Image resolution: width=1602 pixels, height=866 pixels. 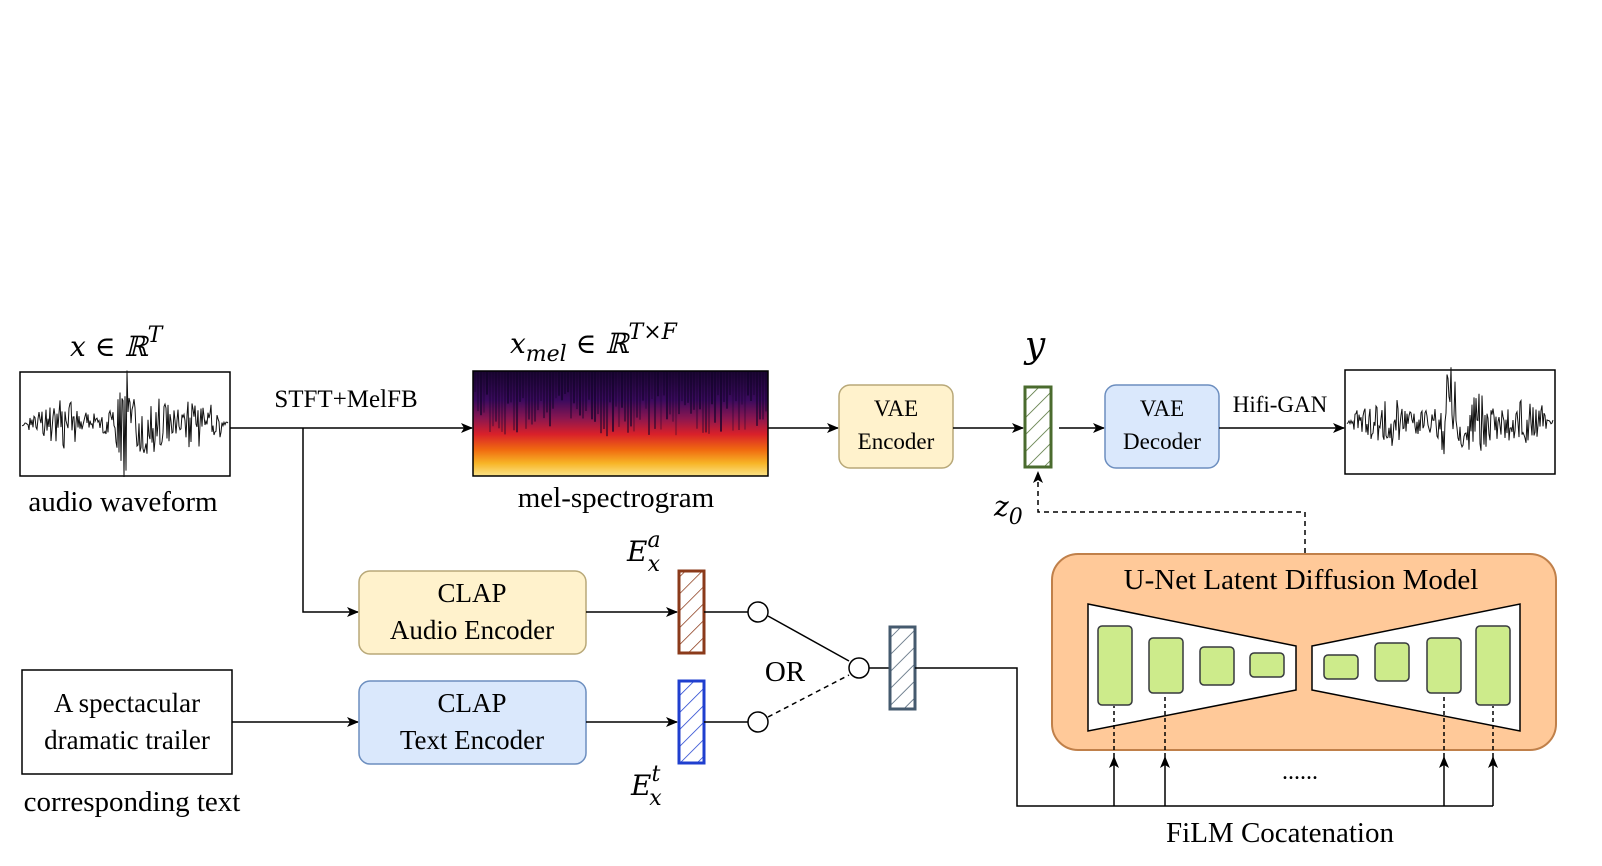 I want to click on z0-symbol: z0, so click(x=1008, y=510).